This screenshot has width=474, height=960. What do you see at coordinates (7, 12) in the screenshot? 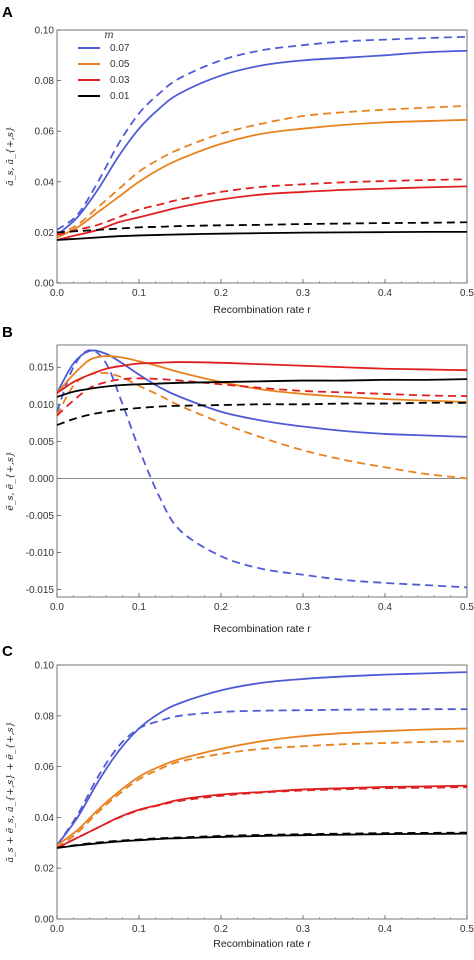
I see `panel-a-label: A` at bounding box center [7, 12].